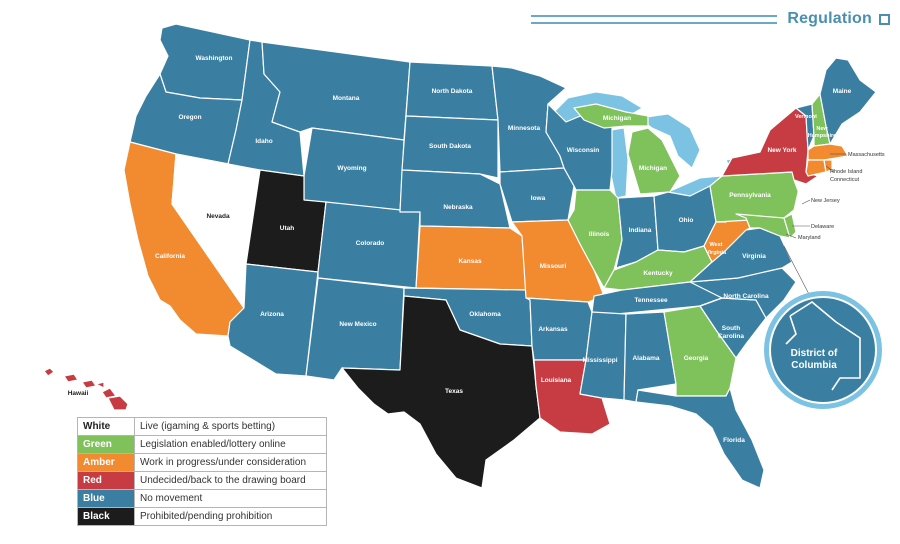  What do you see at coordinates (799, 199) in the screenshot?
I see `state-new-jersey` at bounding box center [799, 199].